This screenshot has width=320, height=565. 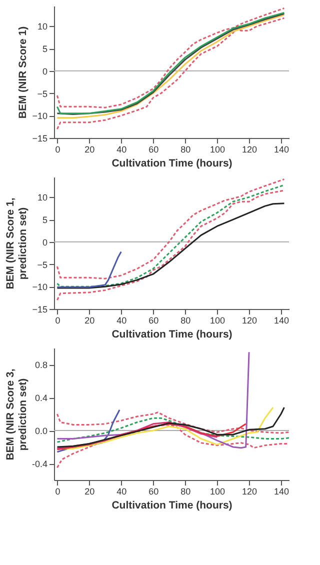 What do you see at coordinates (41, 398) in the screenshot?
I see `y-tick-label: 0.4` at bounding box center [41, 398].